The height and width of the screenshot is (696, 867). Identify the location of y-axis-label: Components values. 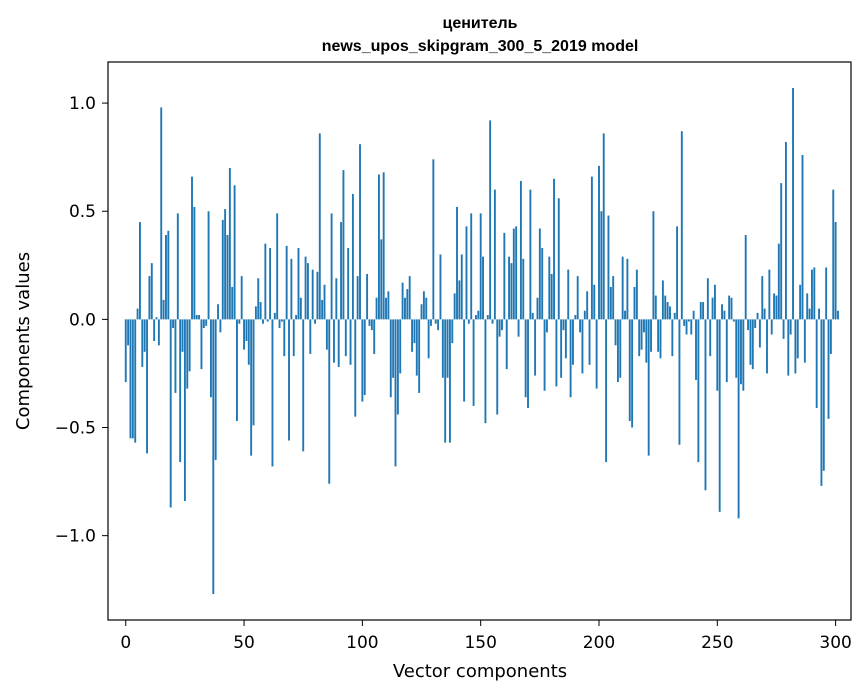
(23, 341).